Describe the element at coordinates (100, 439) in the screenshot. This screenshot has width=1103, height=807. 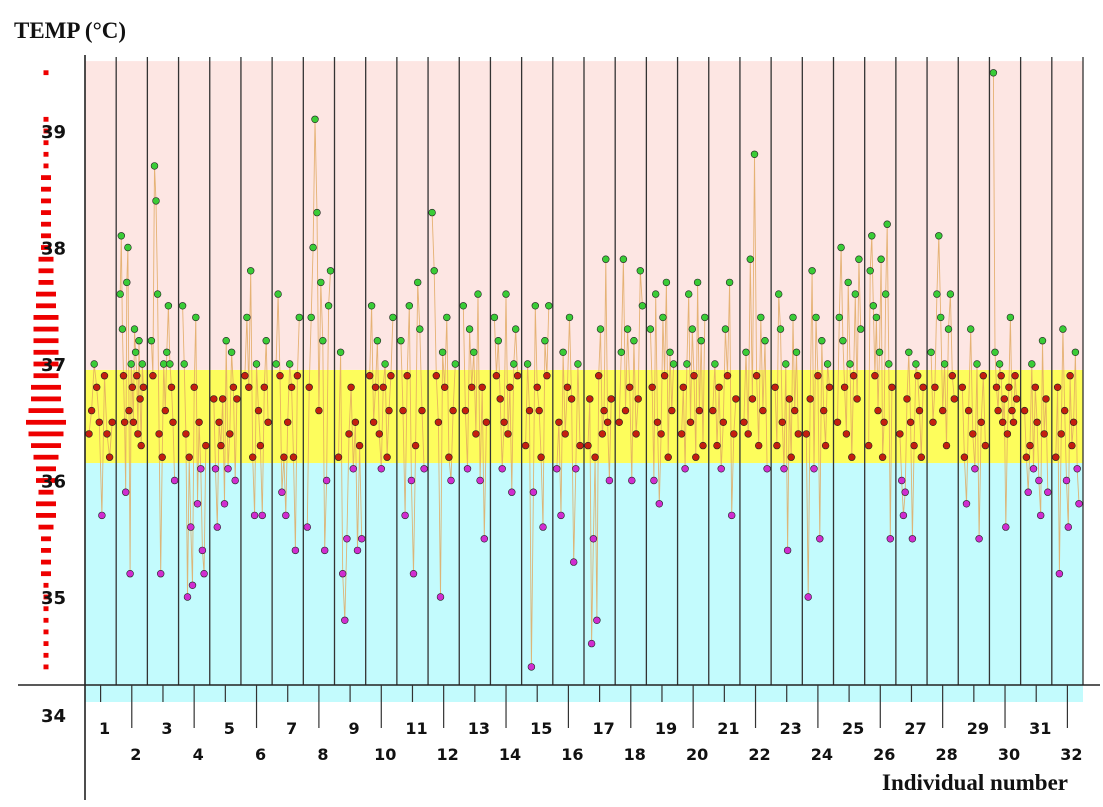
I see `individual-1-trace` at that location.